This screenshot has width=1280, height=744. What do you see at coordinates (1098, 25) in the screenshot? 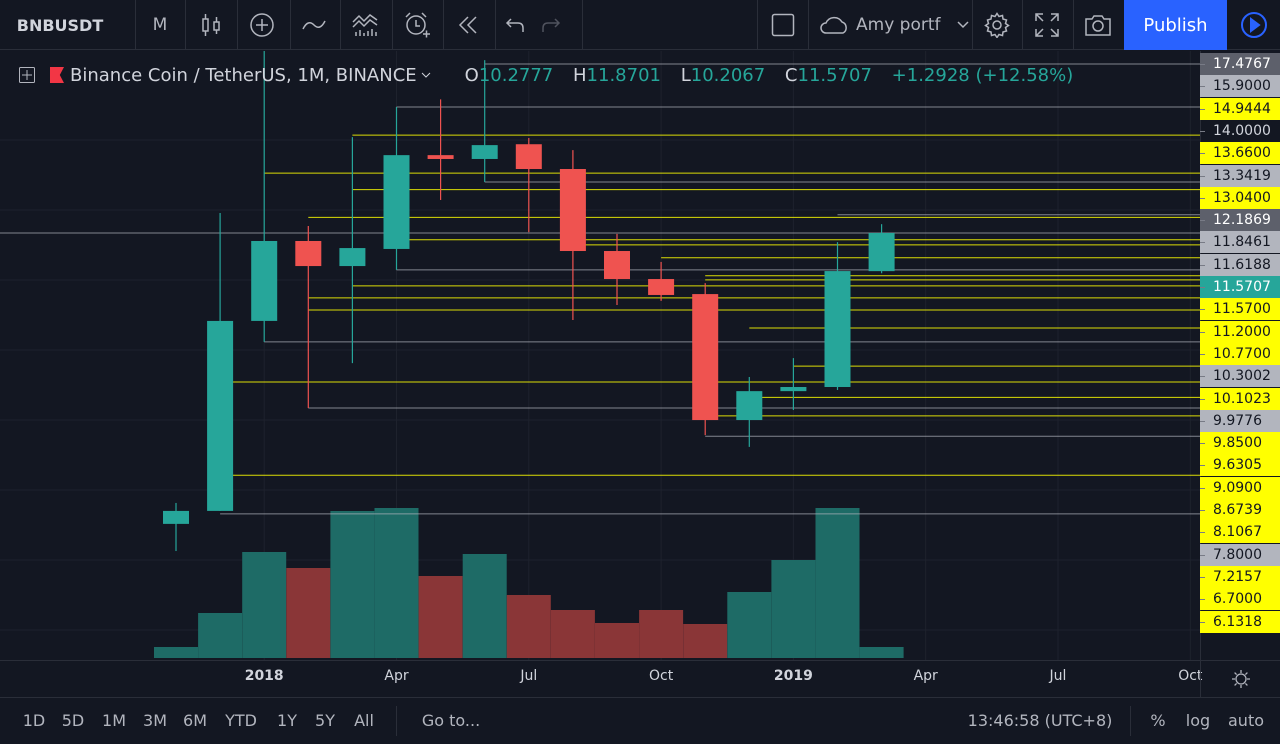
I see `camera-icon` at bounding box center [1098, 25].